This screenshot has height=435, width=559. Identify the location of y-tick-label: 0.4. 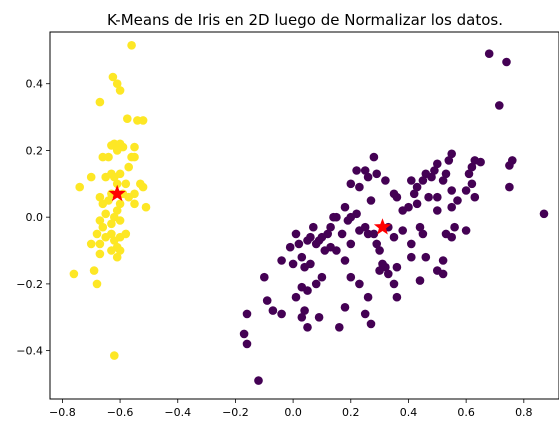
(35, 84).